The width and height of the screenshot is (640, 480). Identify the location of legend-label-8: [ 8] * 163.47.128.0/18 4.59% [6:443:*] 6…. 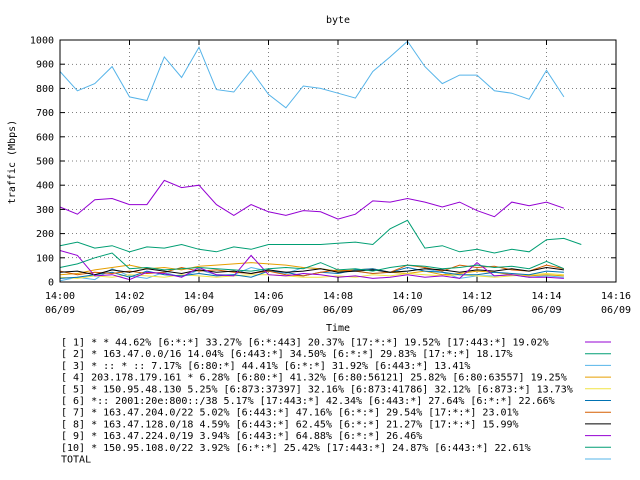
(290, 424).